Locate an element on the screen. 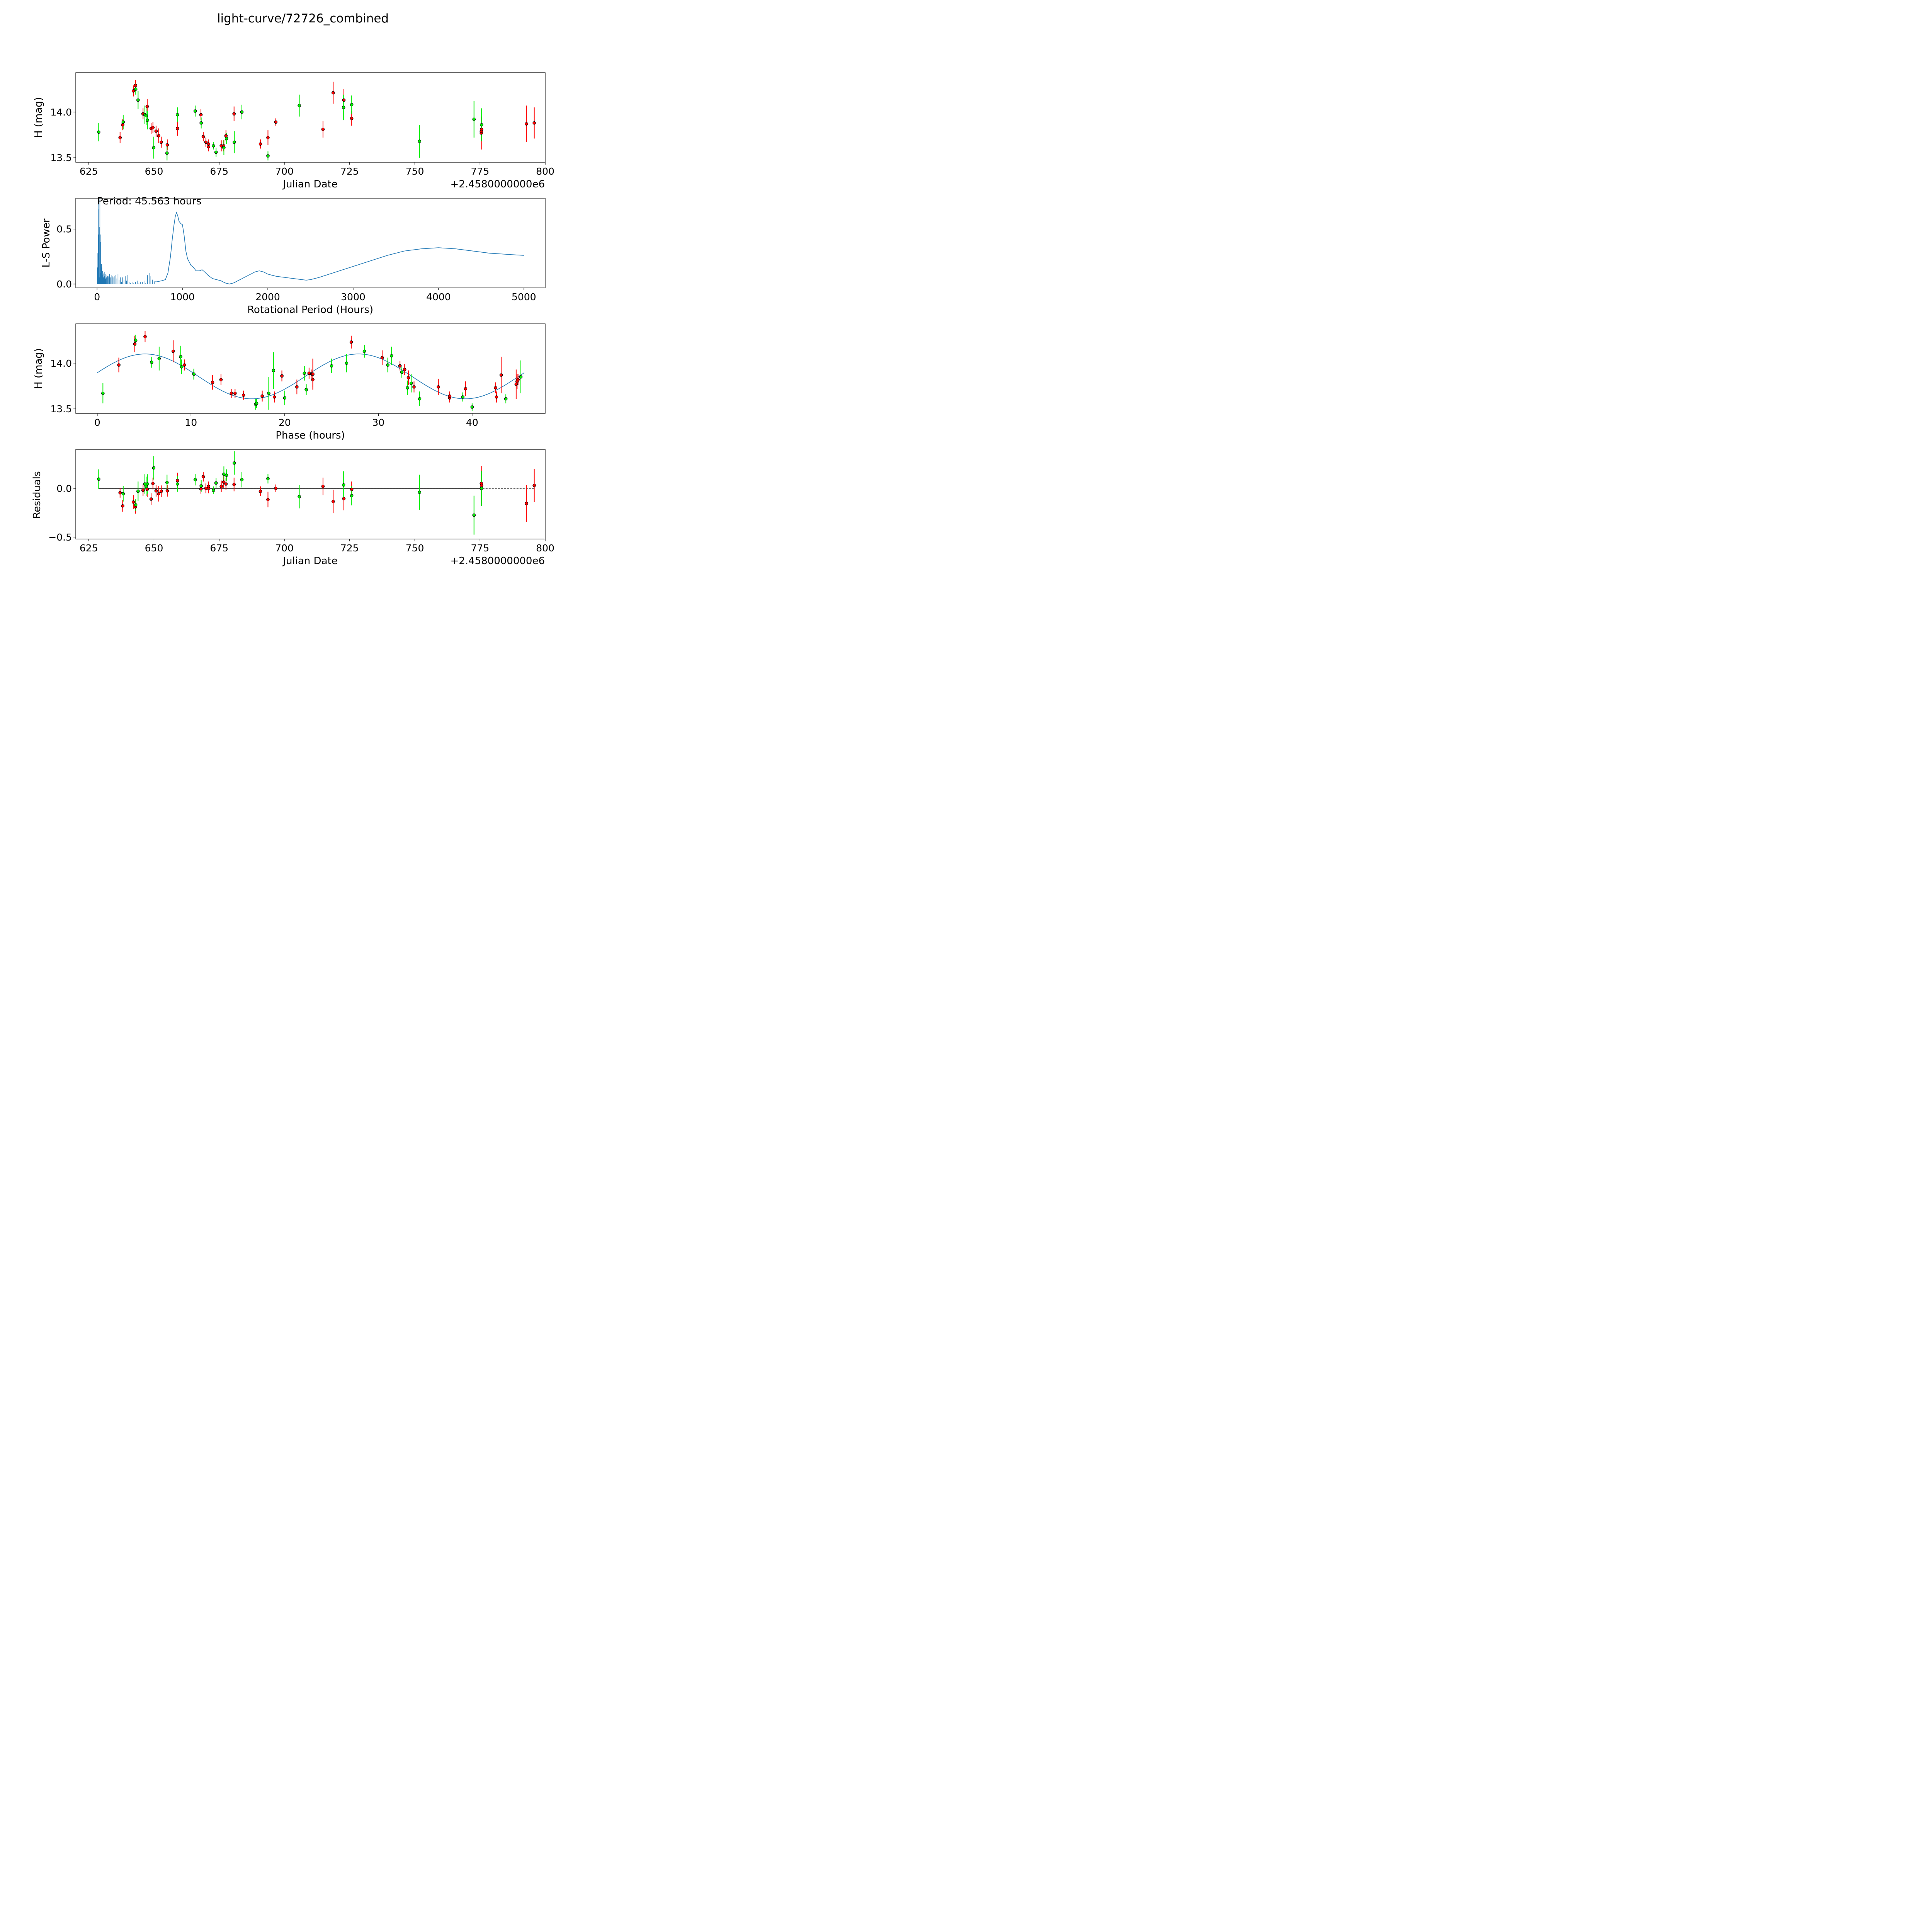 Image resolution: width=1932 pixels, height=1932 pixels. periodogram-xlabel: Rotational Period (Hours) is located at coordinates (310, 310).